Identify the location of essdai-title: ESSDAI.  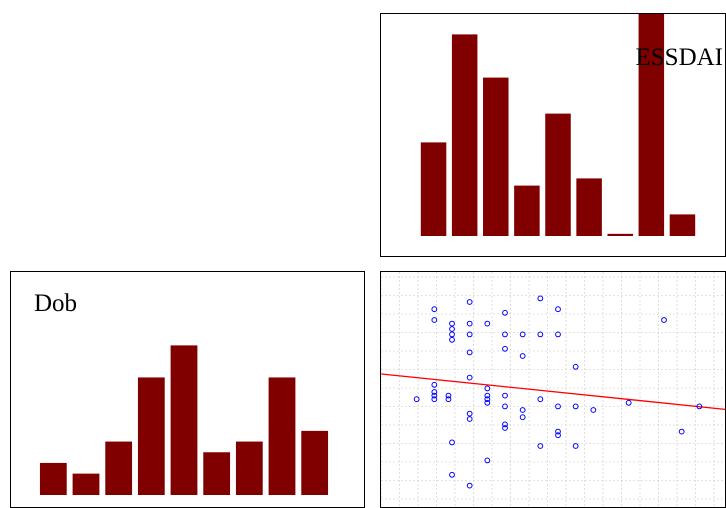
(679, 57).